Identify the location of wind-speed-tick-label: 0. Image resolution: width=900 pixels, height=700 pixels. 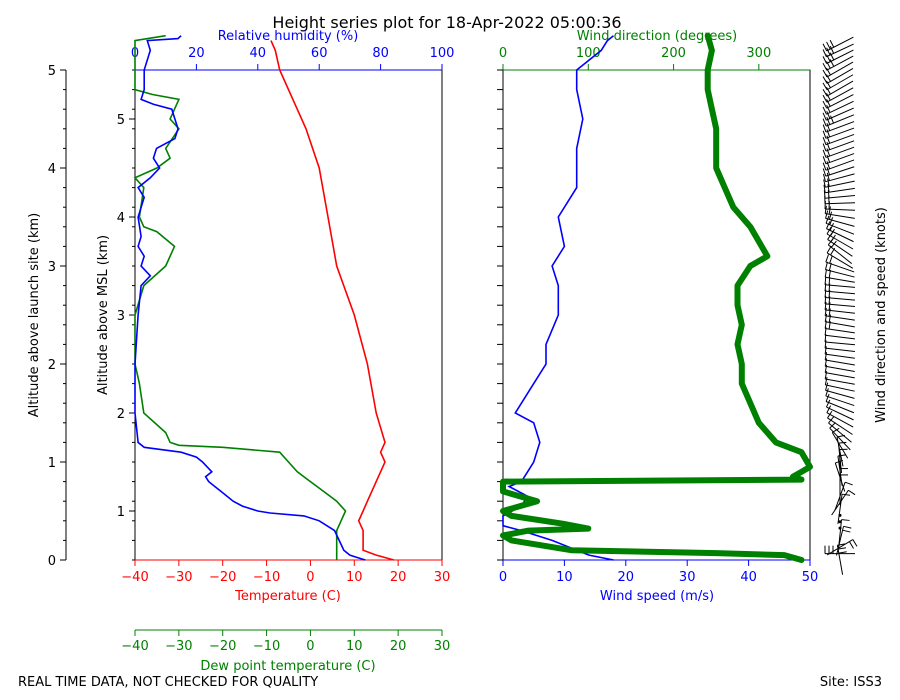
(503, 577).